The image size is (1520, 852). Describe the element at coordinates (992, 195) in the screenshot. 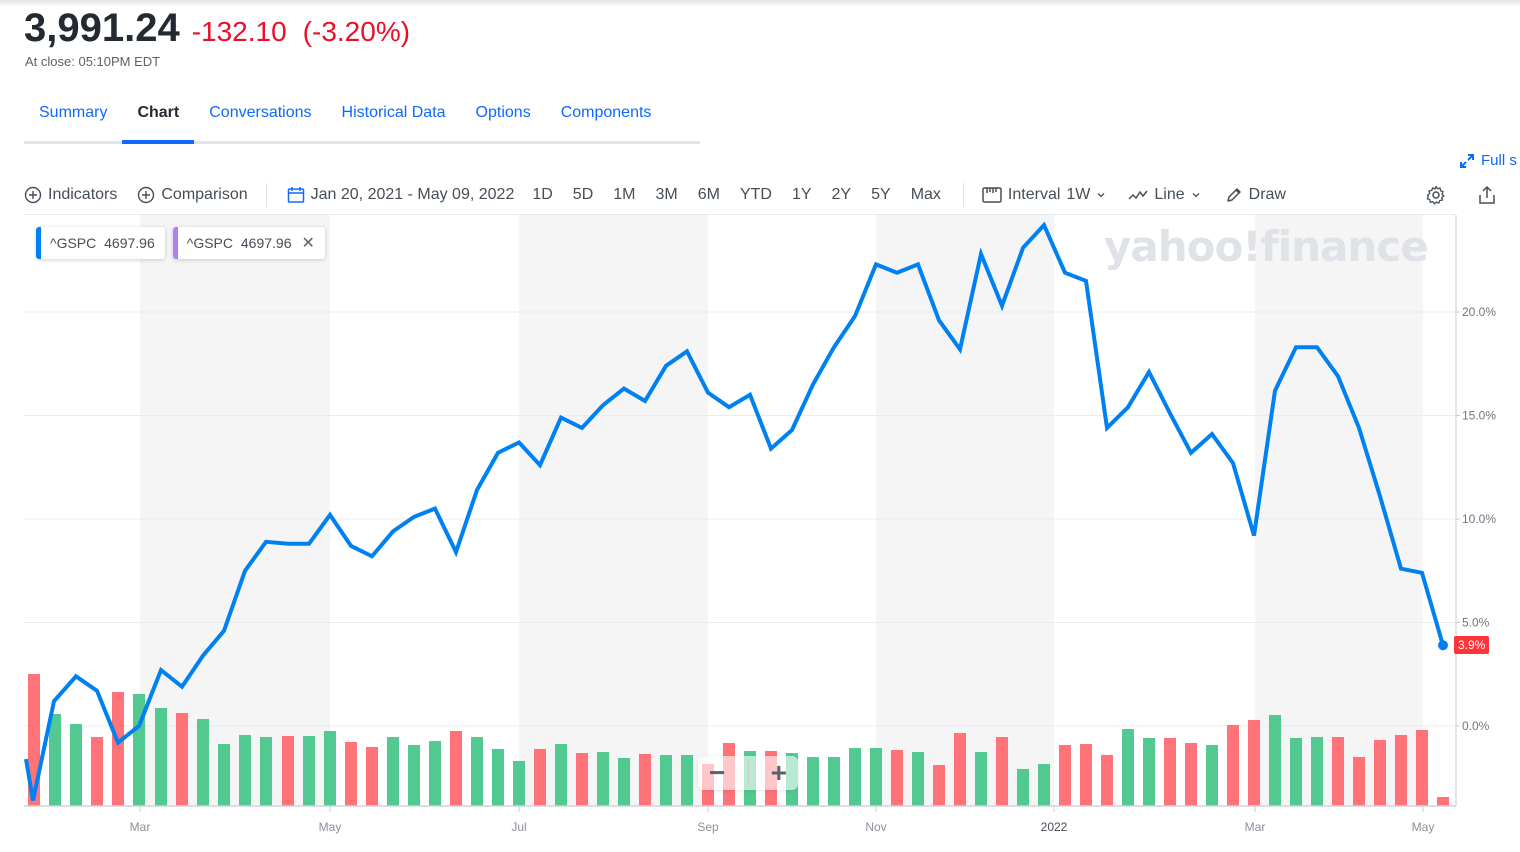

I see `ruler-icon` at that location.